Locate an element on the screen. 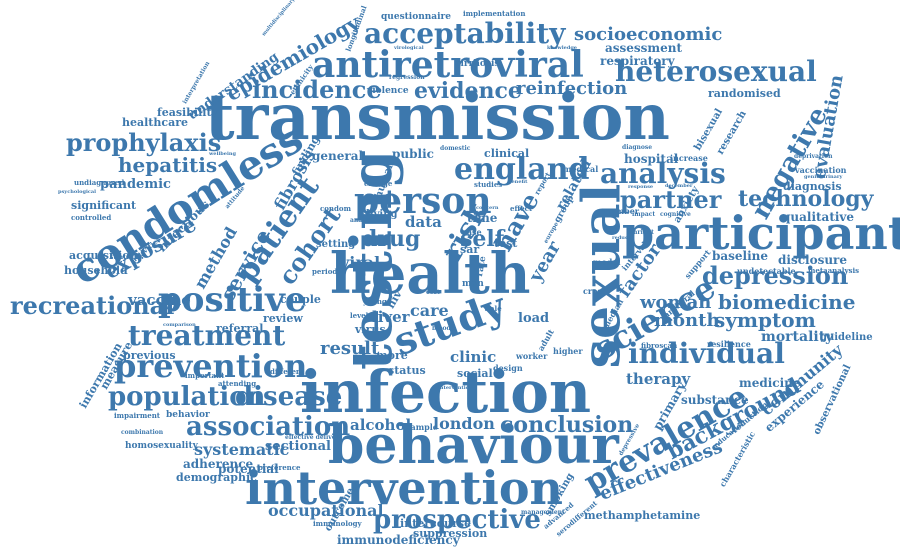 The height and width of the screenshot is (549, 900). word-december: december is located at coordinates (679, 186).